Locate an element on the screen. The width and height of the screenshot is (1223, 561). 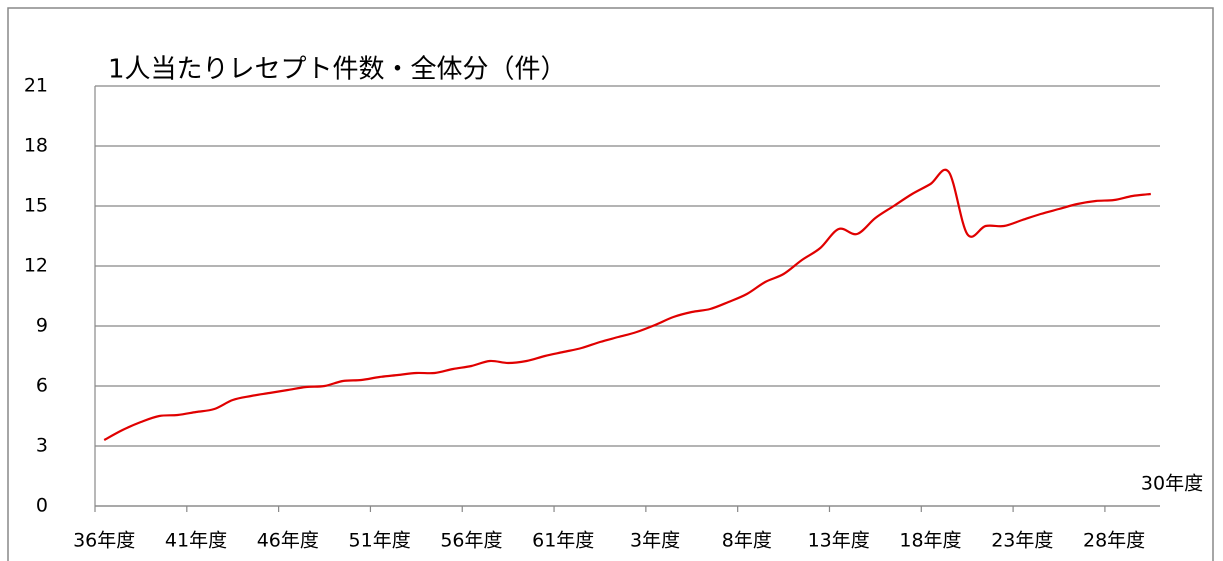
x-tick-label: 36年度 is located at coordinates (104, 541).